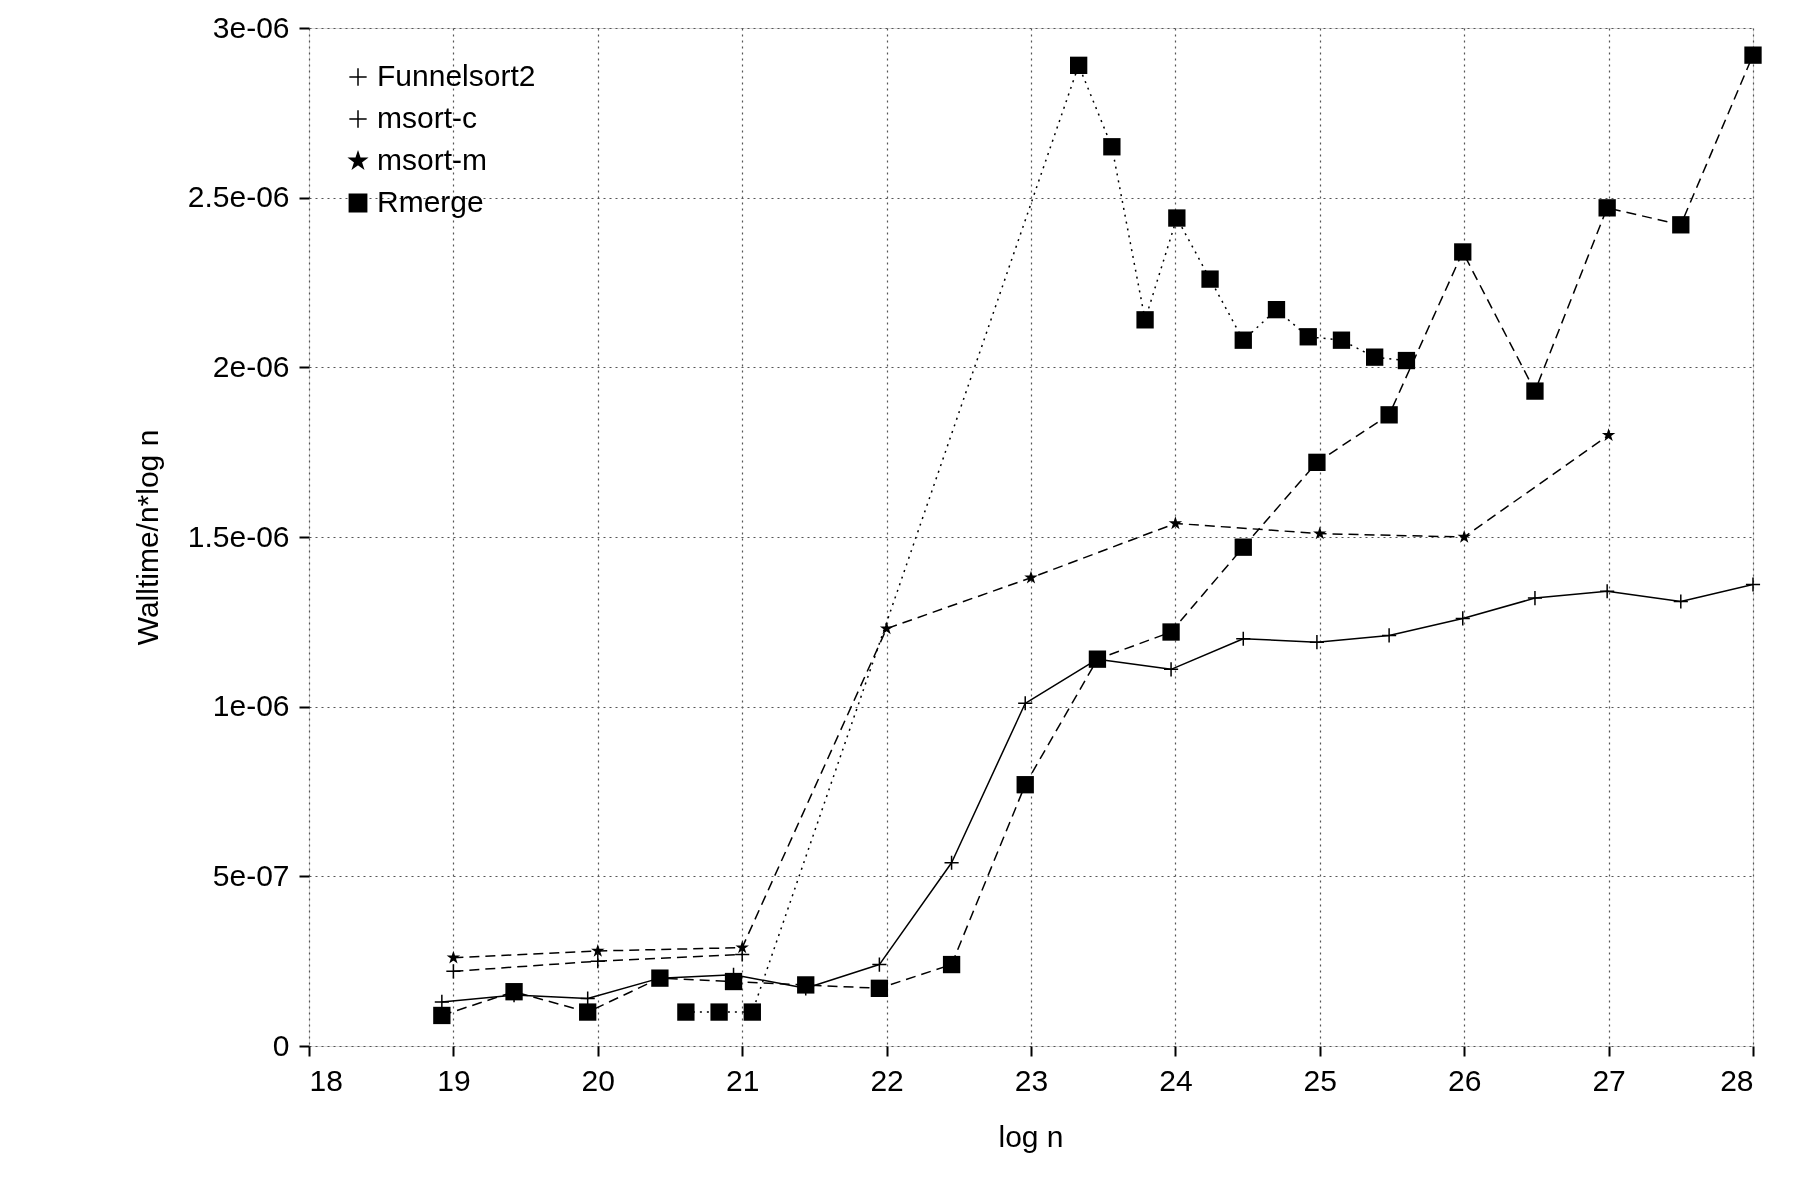 The width and height of the screenshot is (1808, 1190). I want to click on x-tick-label: 27, so click(1609, 1080).